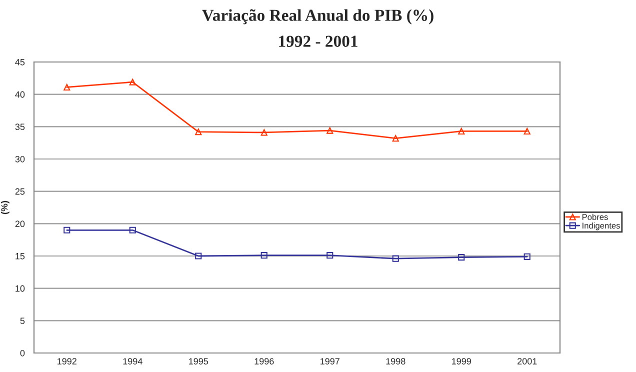 Image resolution: width=636 pixels, height=372 pixels. Describe the element at coordinates (132, 361) in the screenshot. I see `x-tick-label: 1994` at that location.